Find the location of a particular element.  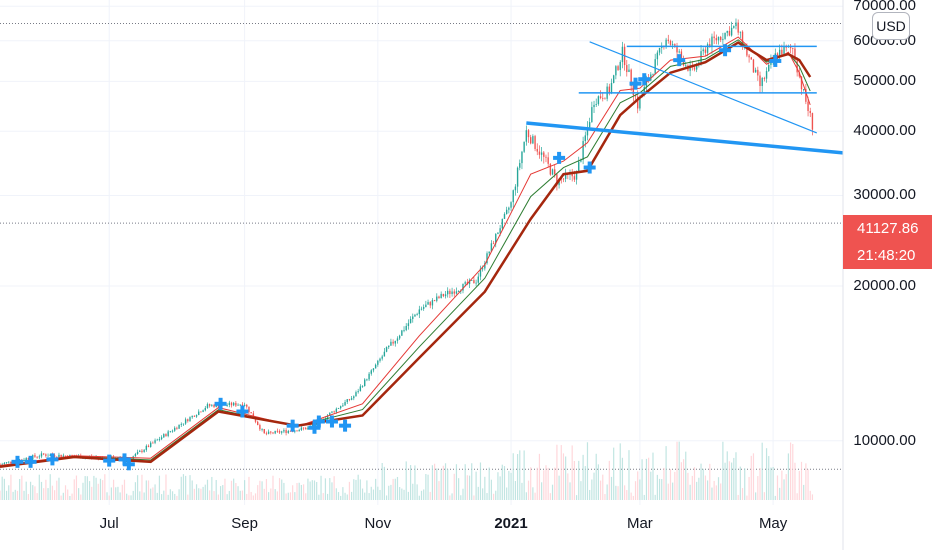

currency-badge: USD is located at coordinates (891, 26).